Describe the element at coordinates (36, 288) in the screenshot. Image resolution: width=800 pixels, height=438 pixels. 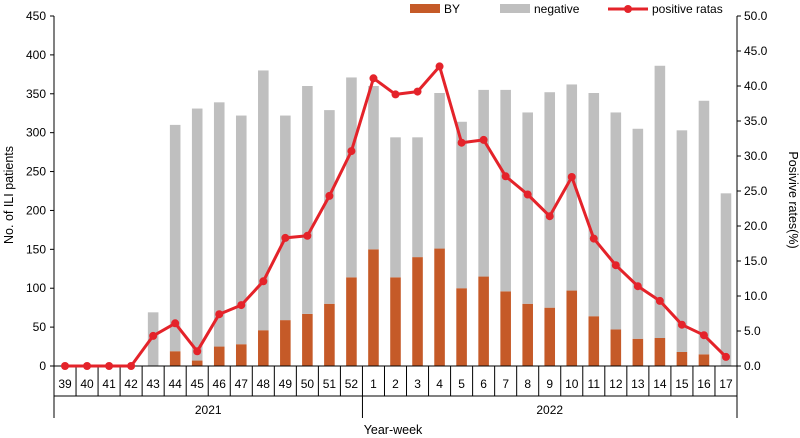
I see `left-tick-label: 100` at that location.